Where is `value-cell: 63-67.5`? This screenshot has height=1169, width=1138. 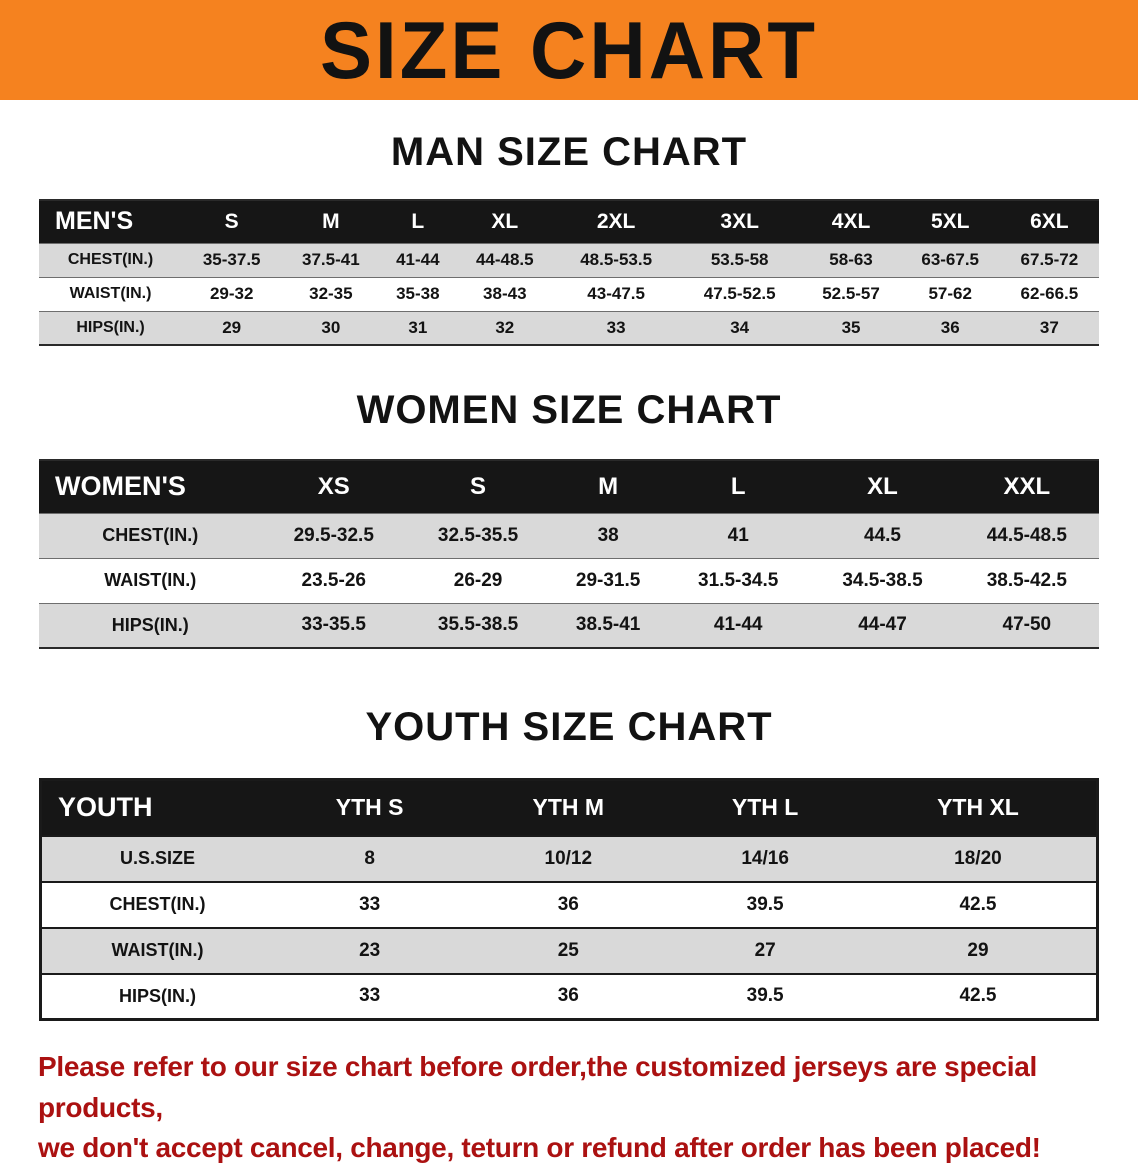 value-cell: 63-67.5 is located at coordinates (950, 259).